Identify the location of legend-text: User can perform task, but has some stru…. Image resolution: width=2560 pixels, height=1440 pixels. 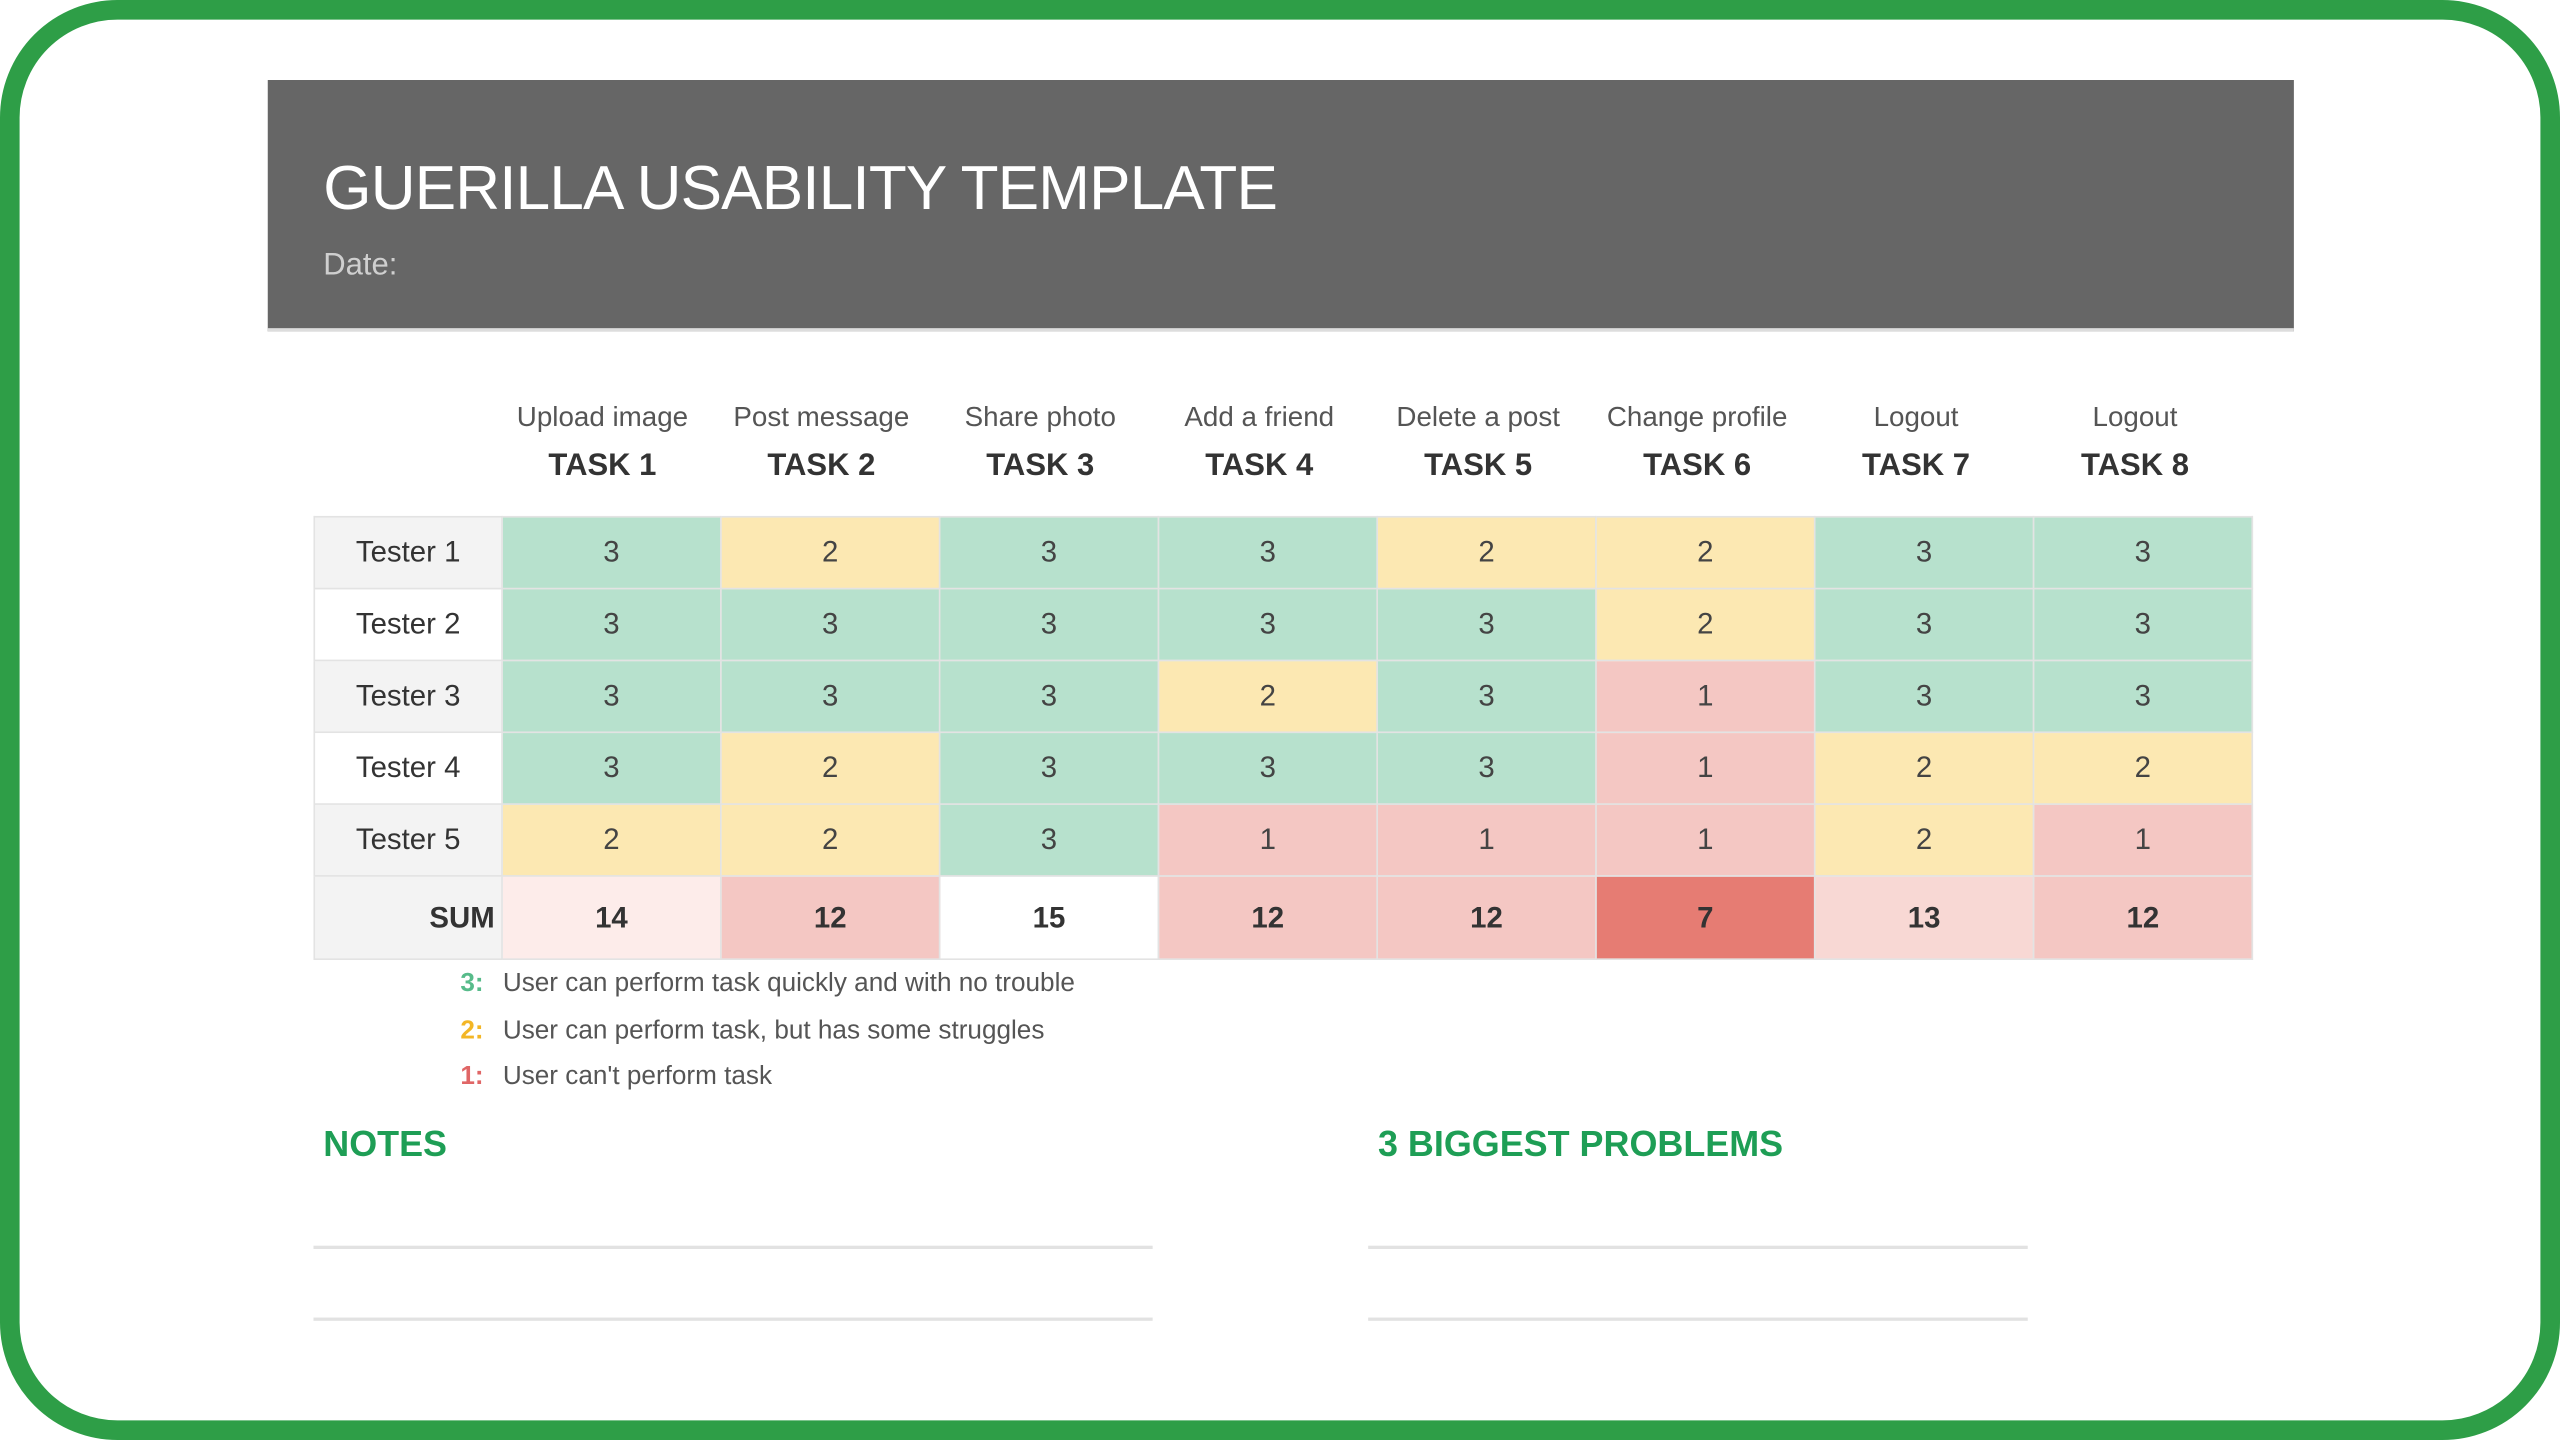
(773, 1031).